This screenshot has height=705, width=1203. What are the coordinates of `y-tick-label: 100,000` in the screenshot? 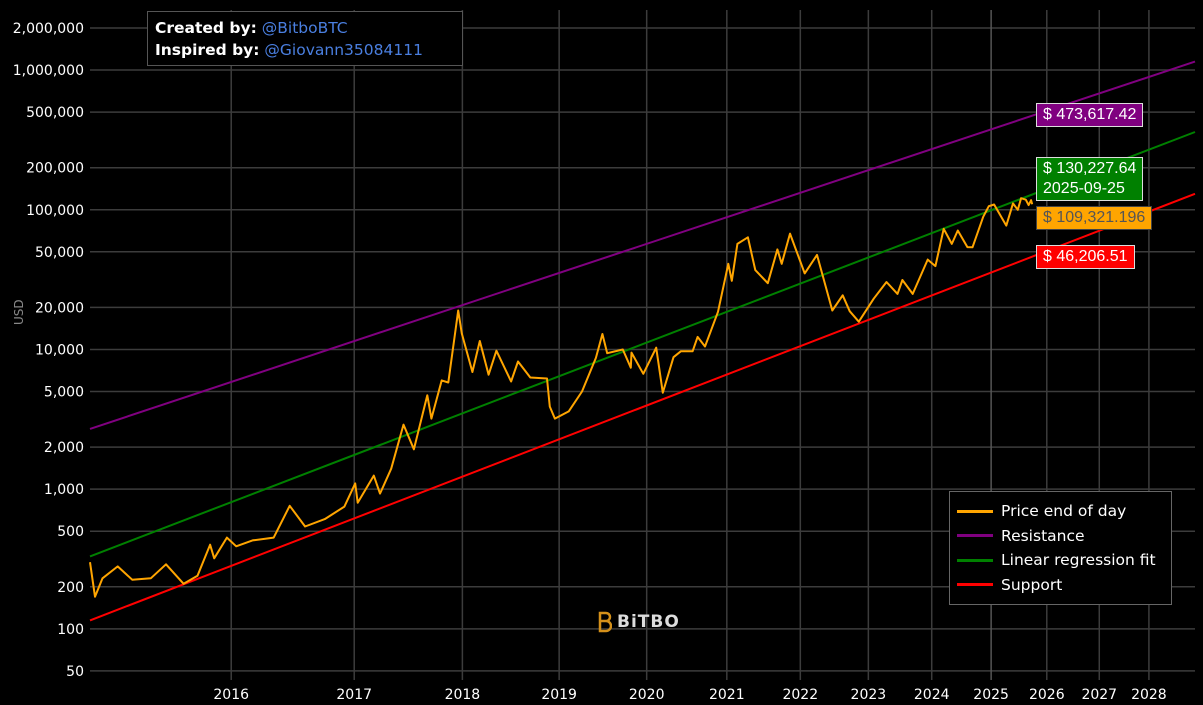 It's located at (55, 211).